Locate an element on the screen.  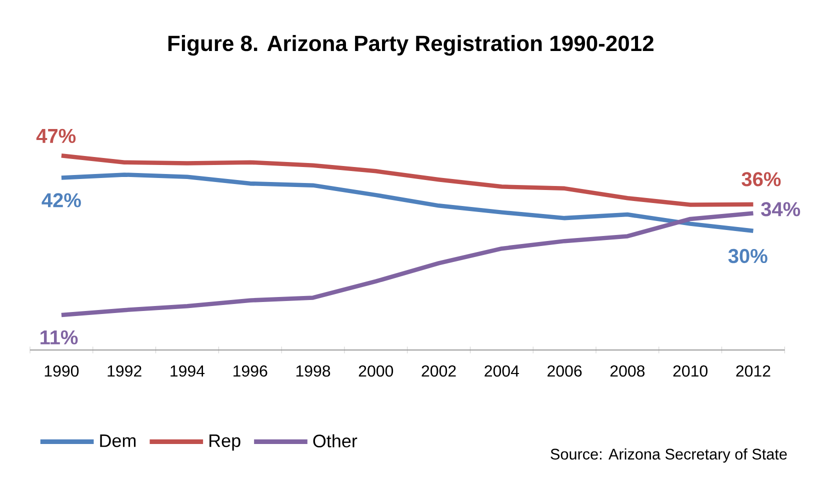
legend-label: Other is located at coordinates (335, 441).